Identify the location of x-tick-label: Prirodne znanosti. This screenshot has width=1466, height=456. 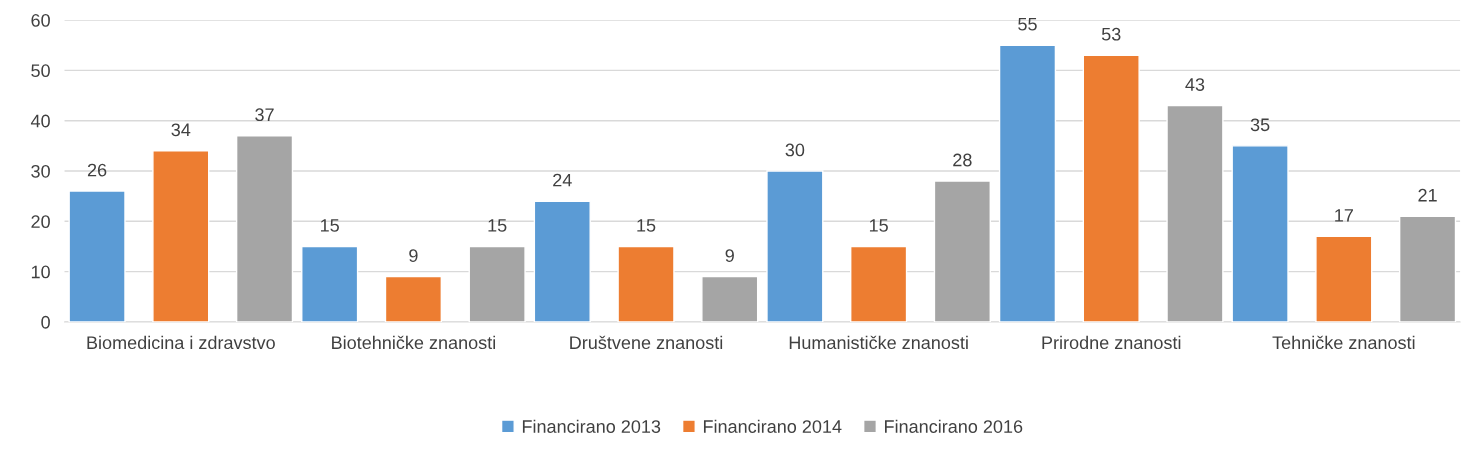
(1111, 342).